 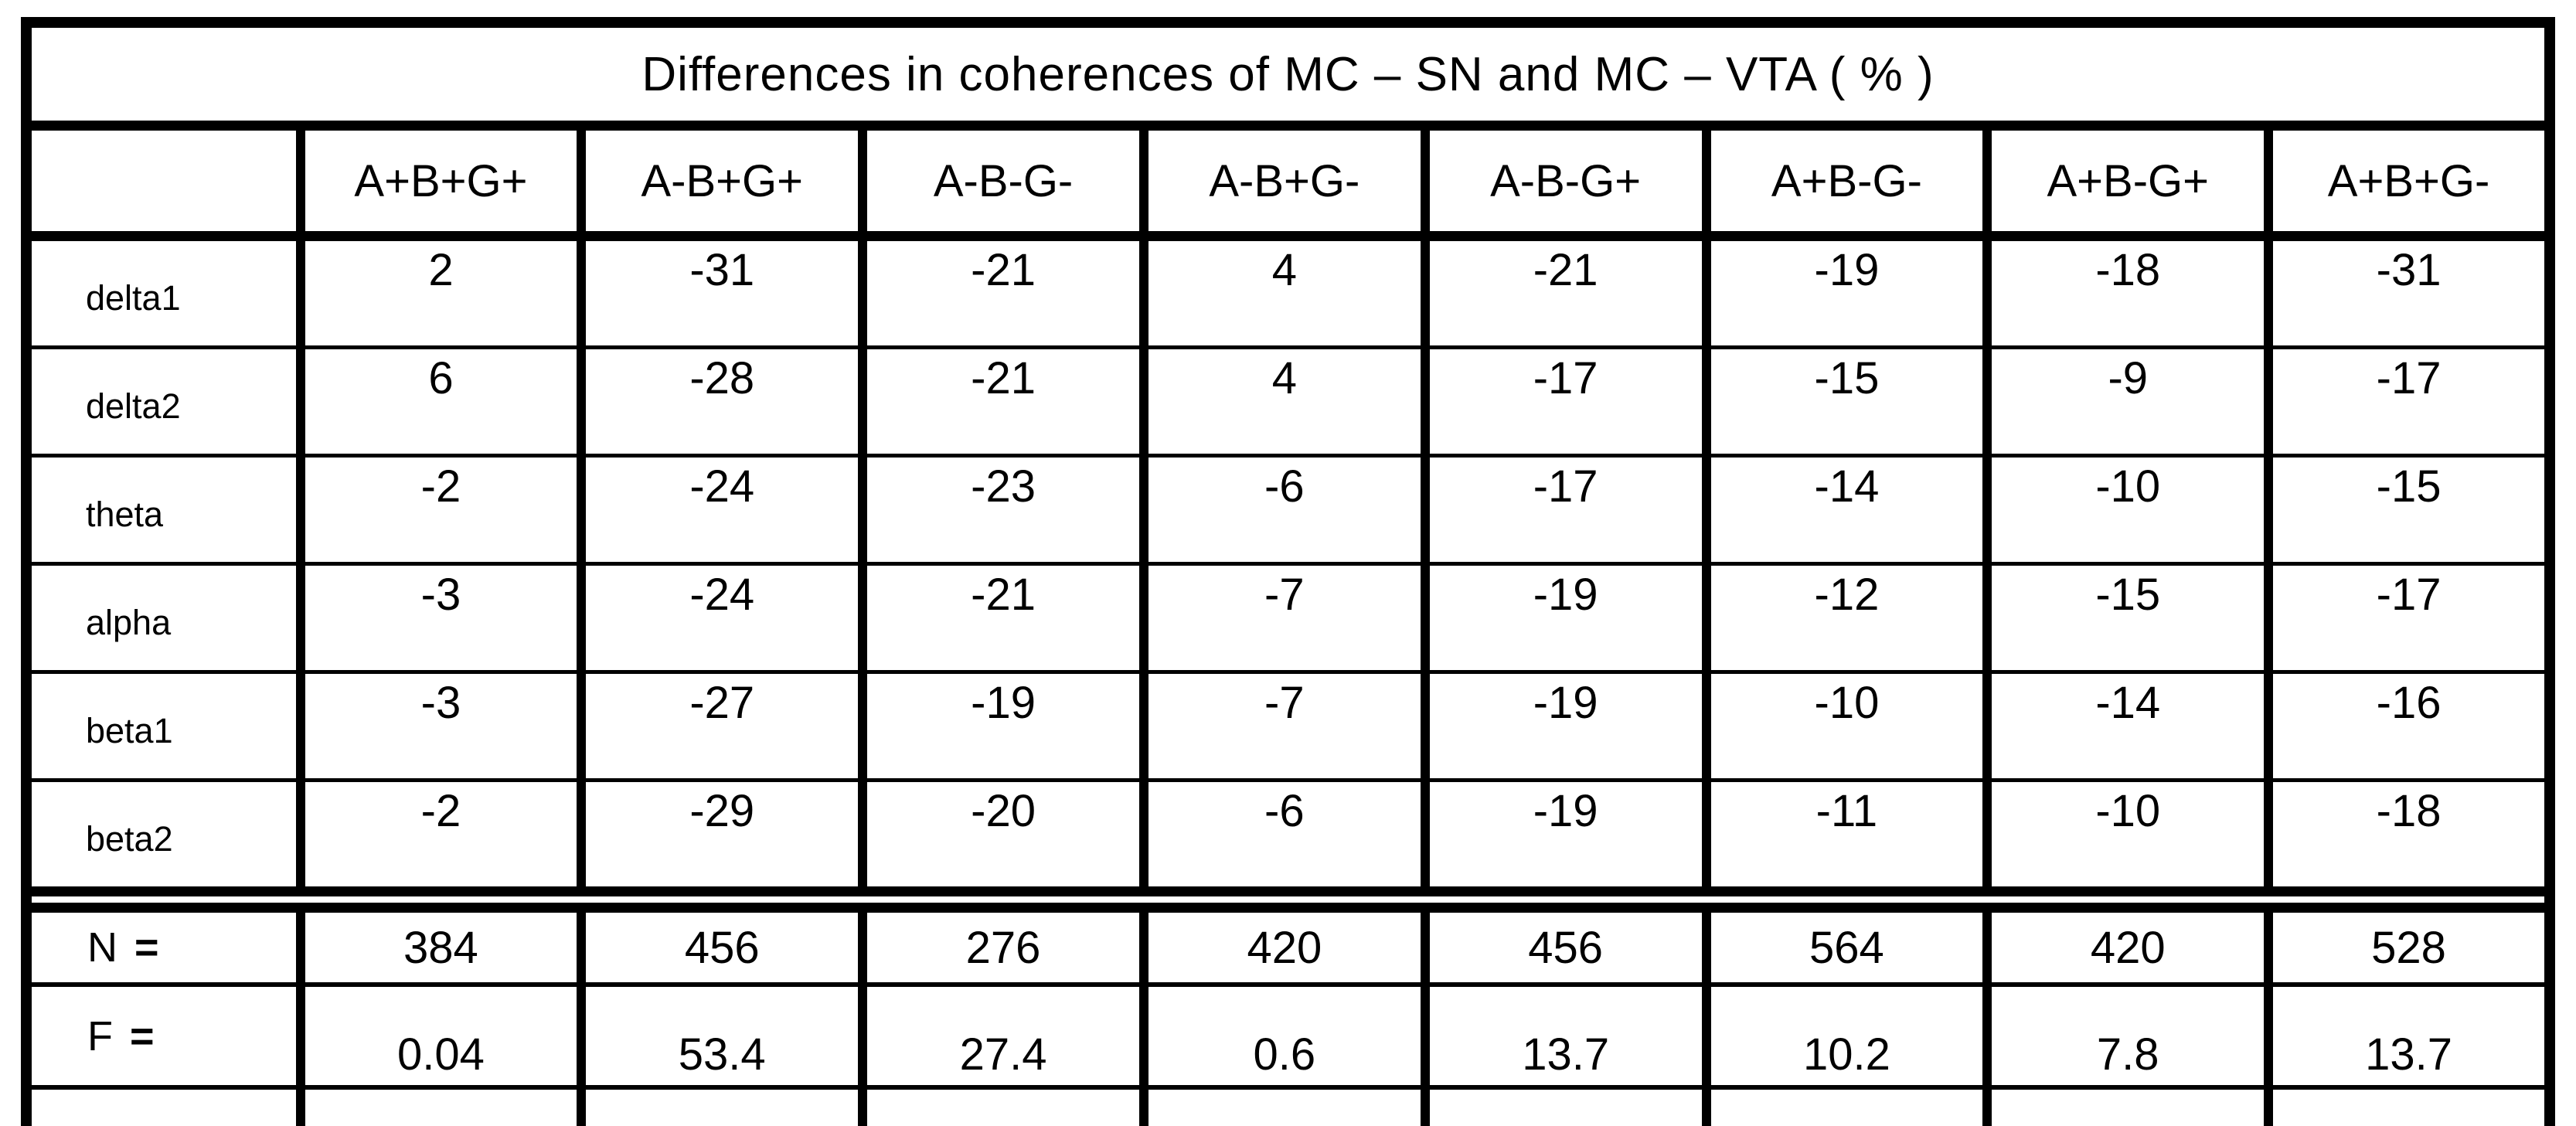 What do you see at coordinates (720, 402) in the screenshot?
I see `data-cell: -28` at bounding box center [720, 402].